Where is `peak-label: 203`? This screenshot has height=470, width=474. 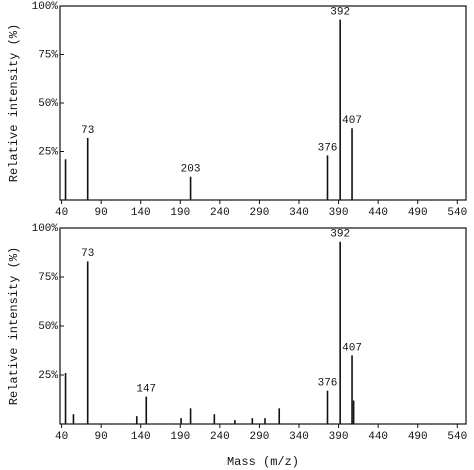 peak-label: 203 is located at coordinates (191, 170).